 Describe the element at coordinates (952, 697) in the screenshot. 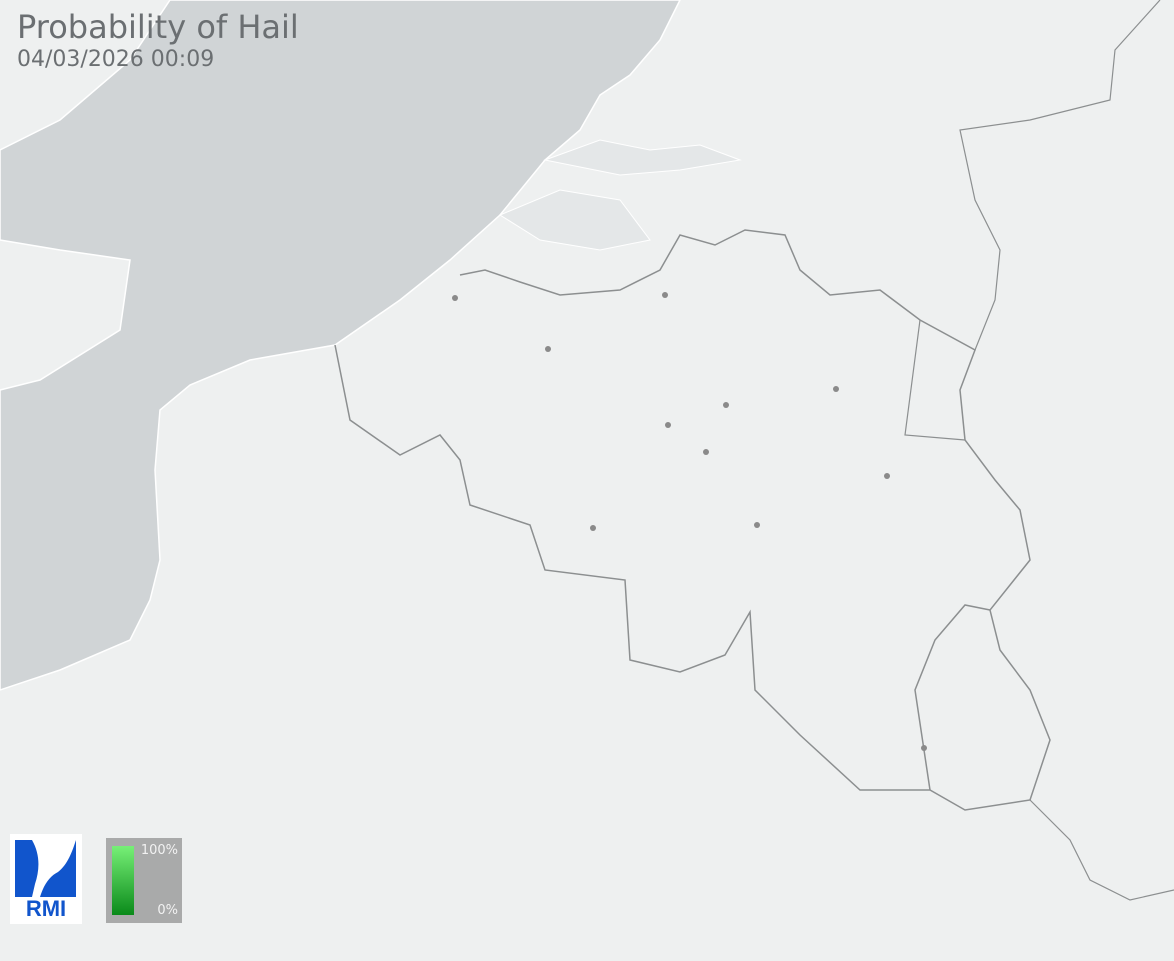

I see `luxembourg-border` at that location.